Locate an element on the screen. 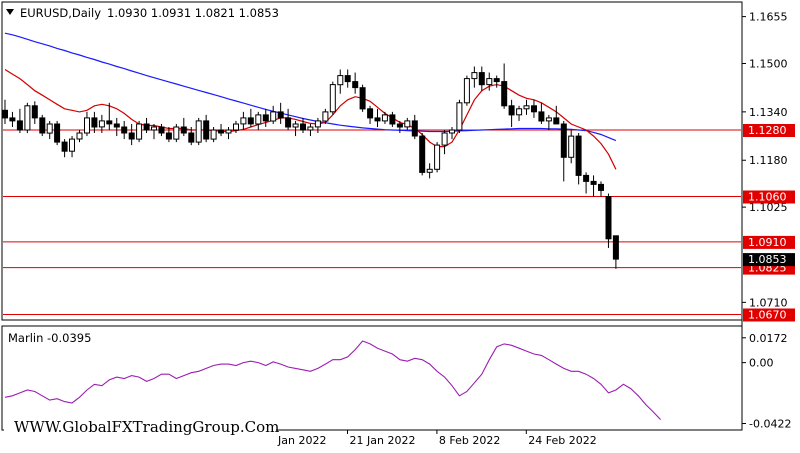 The image size is (800, 453). level-price-label: 1.0910 is located at coordinates (767, 242).